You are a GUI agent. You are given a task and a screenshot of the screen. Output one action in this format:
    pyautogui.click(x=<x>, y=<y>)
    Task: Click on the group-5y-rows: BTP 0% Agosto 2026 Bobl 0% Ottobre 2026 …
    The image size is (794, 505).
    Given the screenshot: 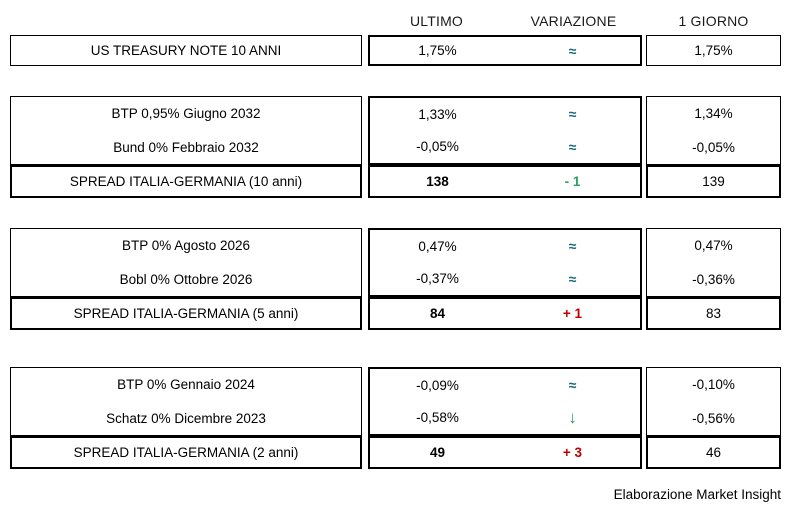 What is the action you would take?
    pyautogui.click(x=395, y=262)
    